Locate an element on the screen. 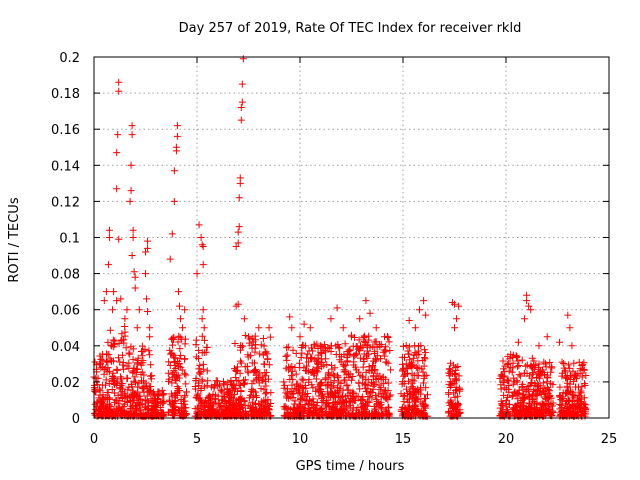  y-tick-label: 0.12 is located at coordinates (65, 202).